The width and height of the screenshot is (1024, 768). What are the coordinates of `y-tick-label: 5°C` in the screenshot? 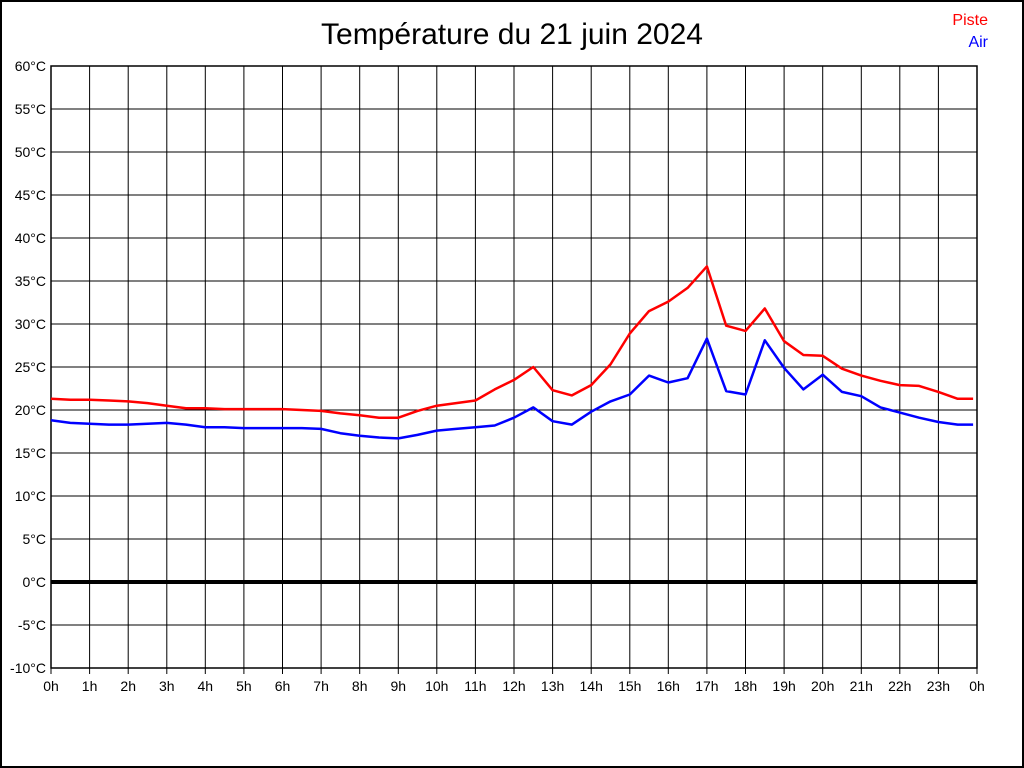 It's located at (35, 539).